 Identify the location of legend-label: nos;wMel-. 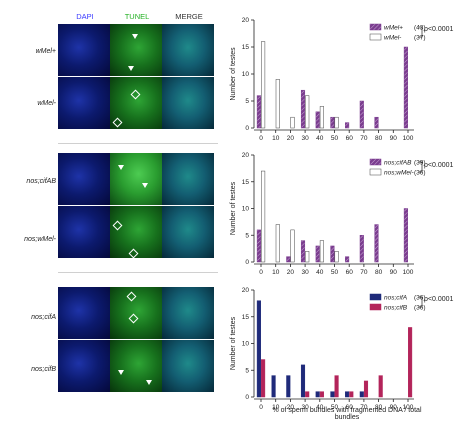
(399, 173).